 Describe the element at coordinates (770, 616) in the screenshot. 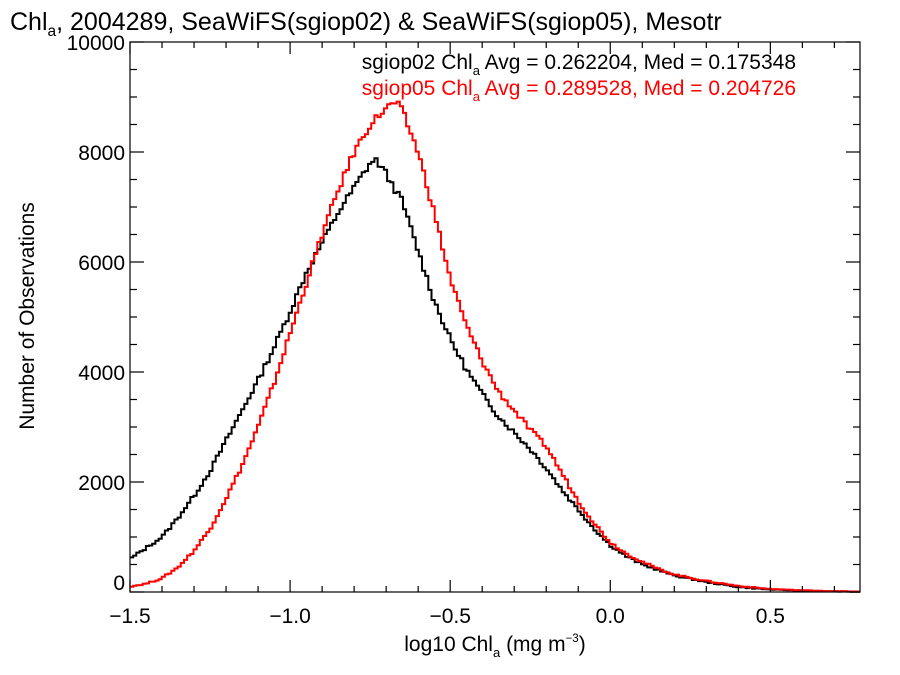

I see `x-tick-label: 0.5` at that location.